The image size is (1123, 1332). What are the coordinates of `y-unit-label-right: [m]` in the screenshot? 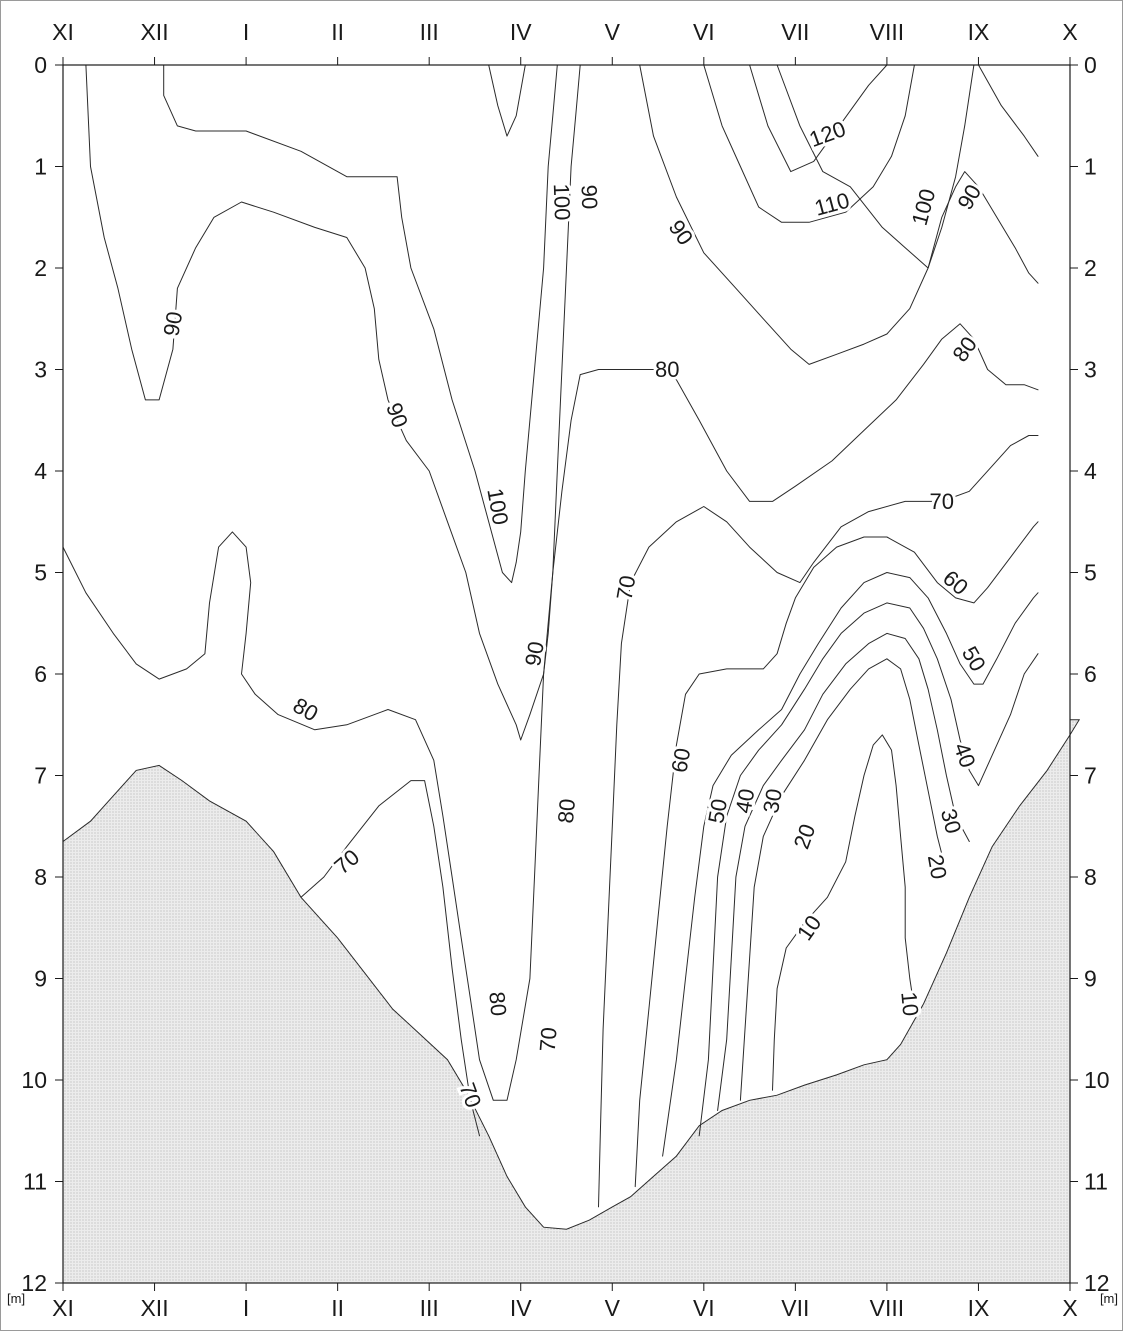 It's located at (1109, 1298).